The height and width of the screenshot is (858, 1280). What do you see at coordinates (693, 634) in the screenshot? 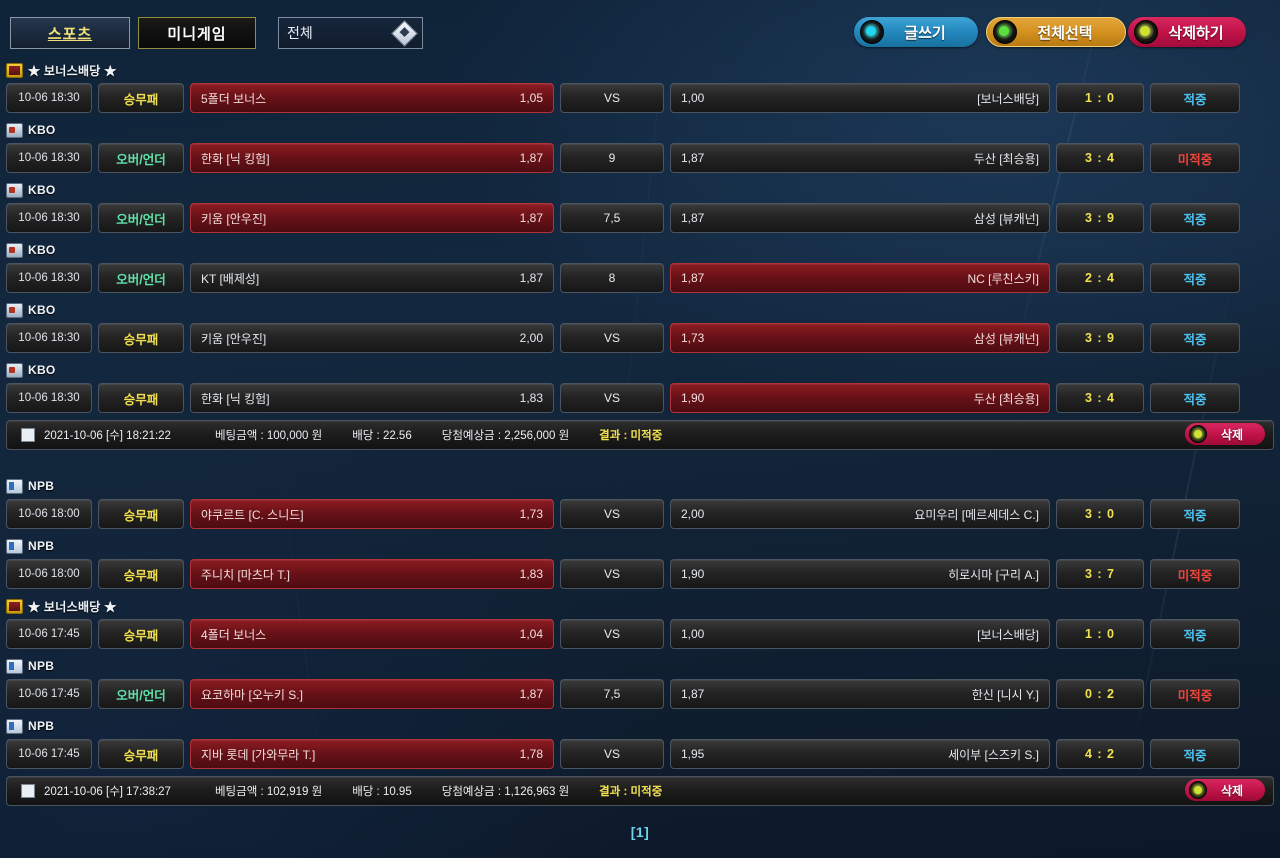
I see `away-odds: 1,00` at bounding box center [693, 634].